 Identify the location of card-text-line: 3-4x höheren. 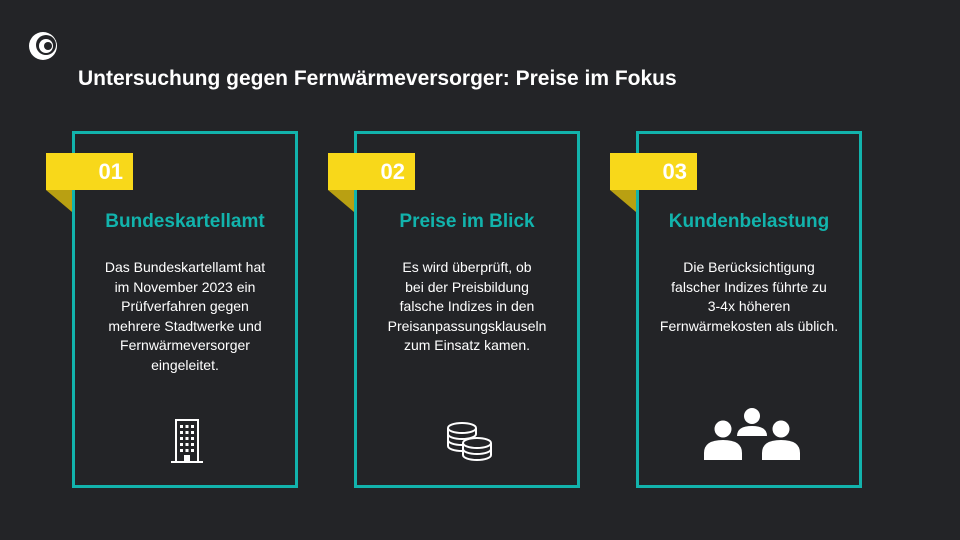
(749, 306).